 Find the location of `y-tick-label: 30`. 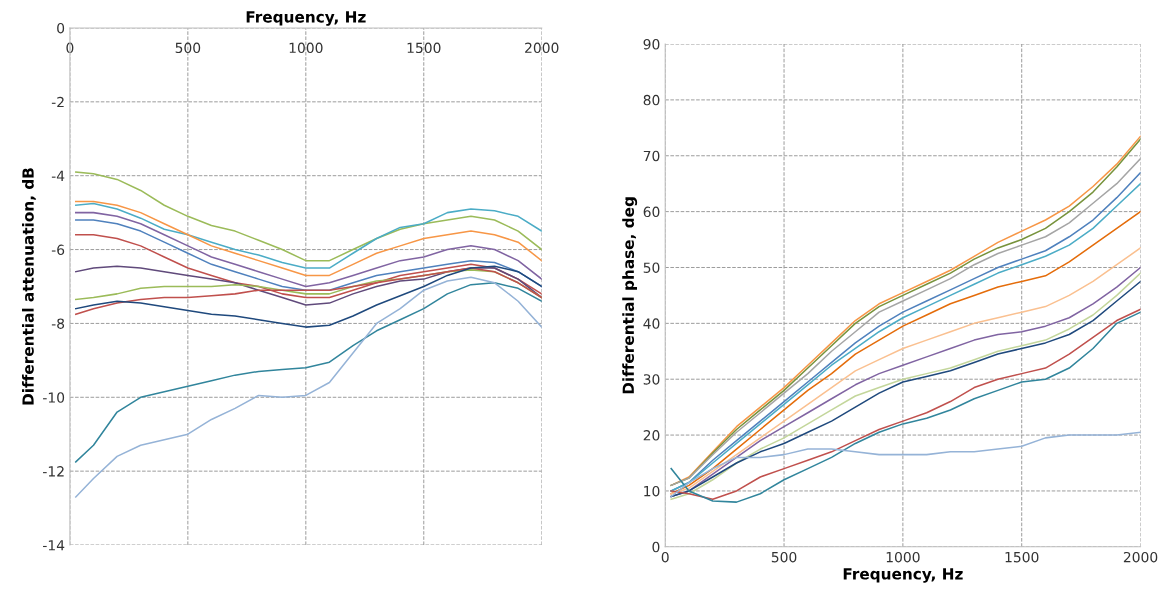

y-tick-label: 30 is located at coordinates (651, 379).